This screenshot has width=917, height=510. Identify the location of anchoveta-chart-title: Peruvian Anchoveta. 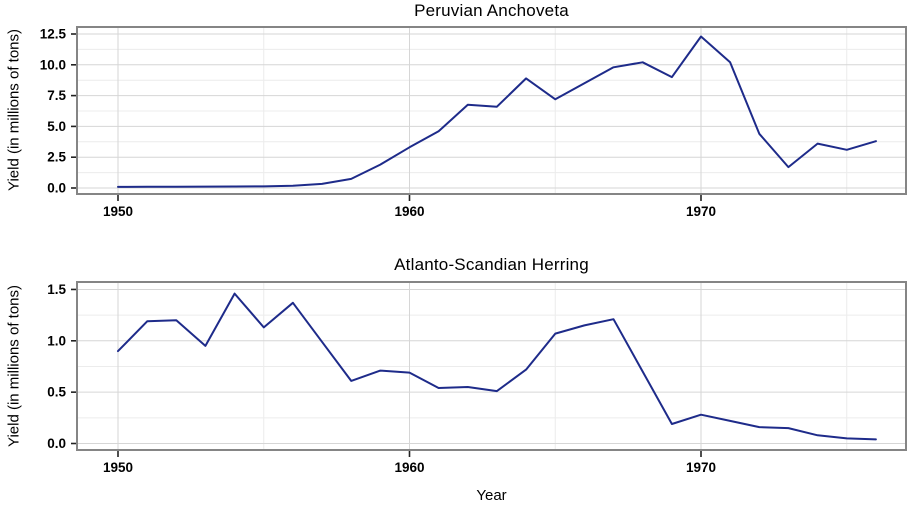
(491, 10).